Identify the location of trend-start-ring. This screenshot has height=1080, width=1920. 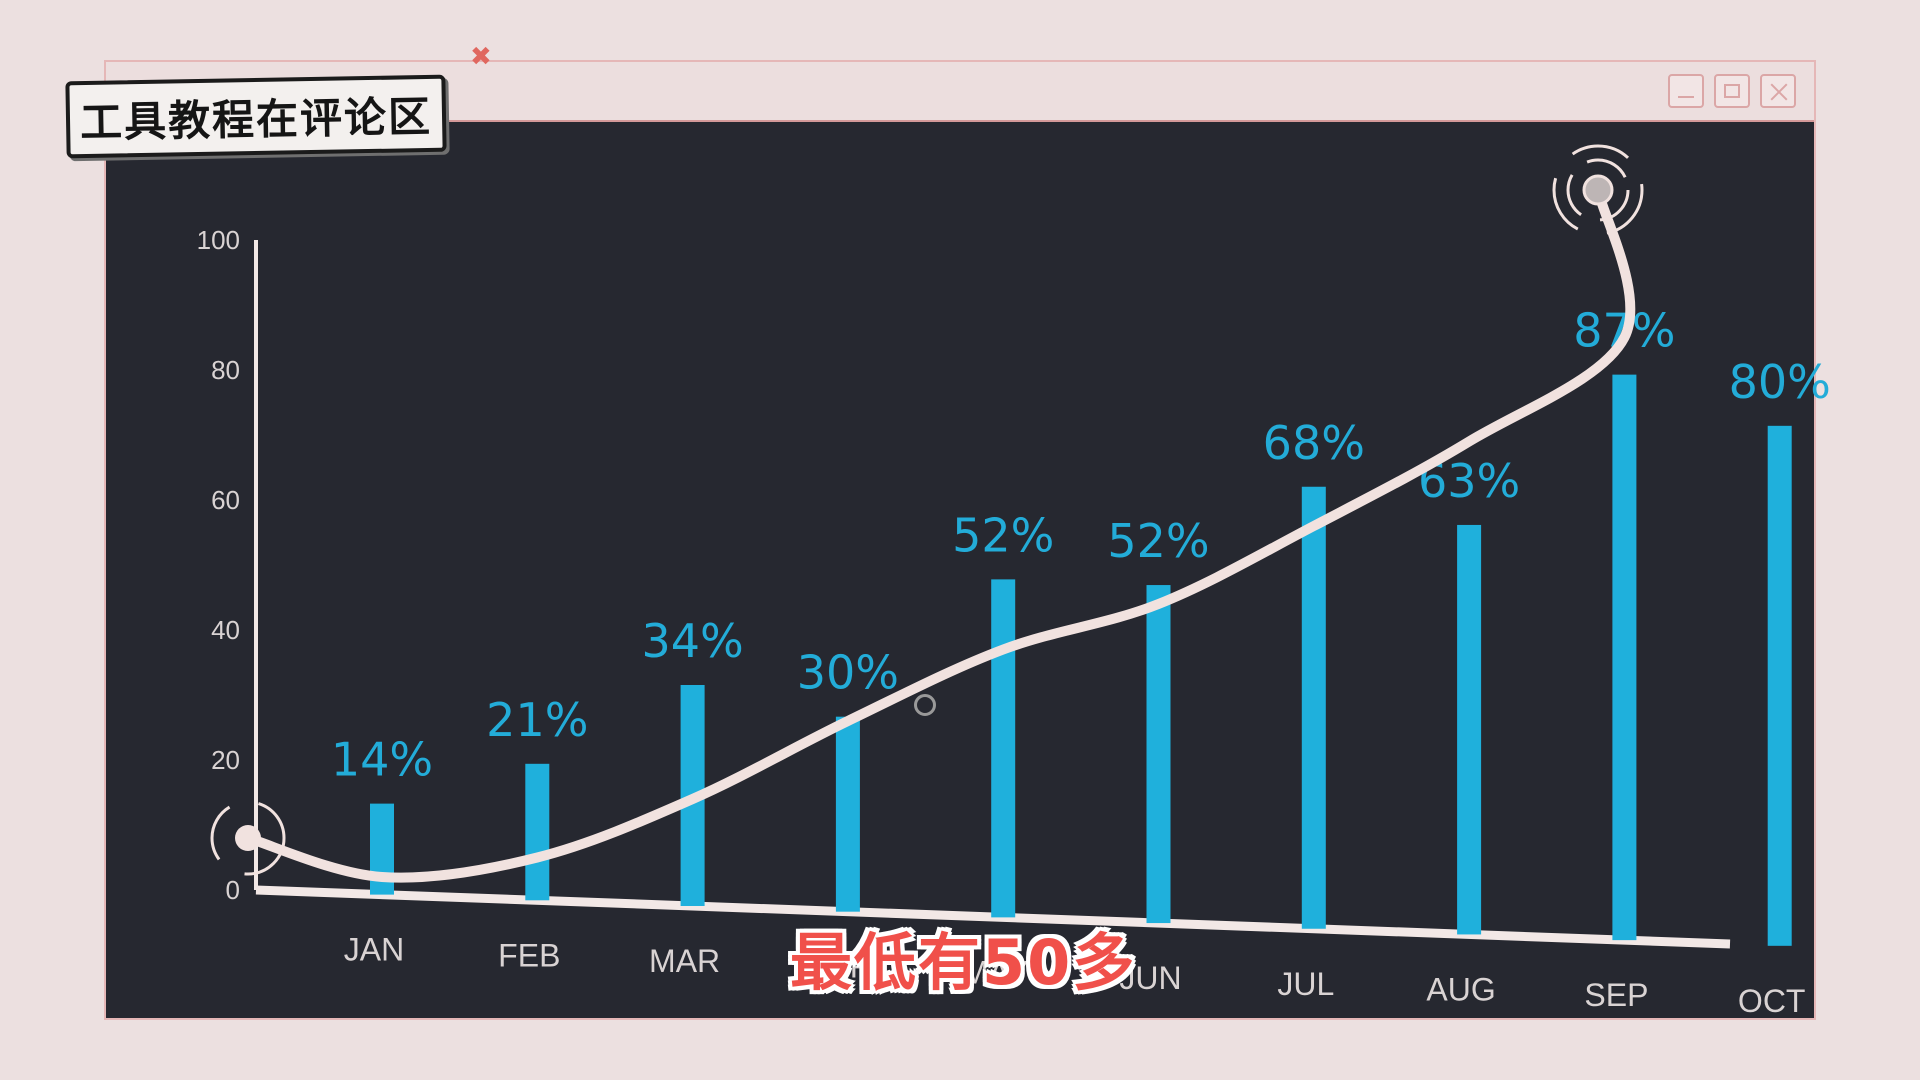
(248, 838).